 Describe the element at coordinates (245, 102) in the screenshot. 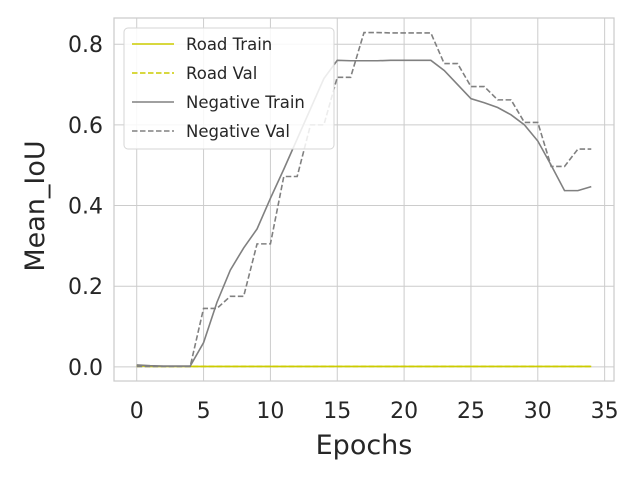

I see `legend-label: Negative Train` at that location.